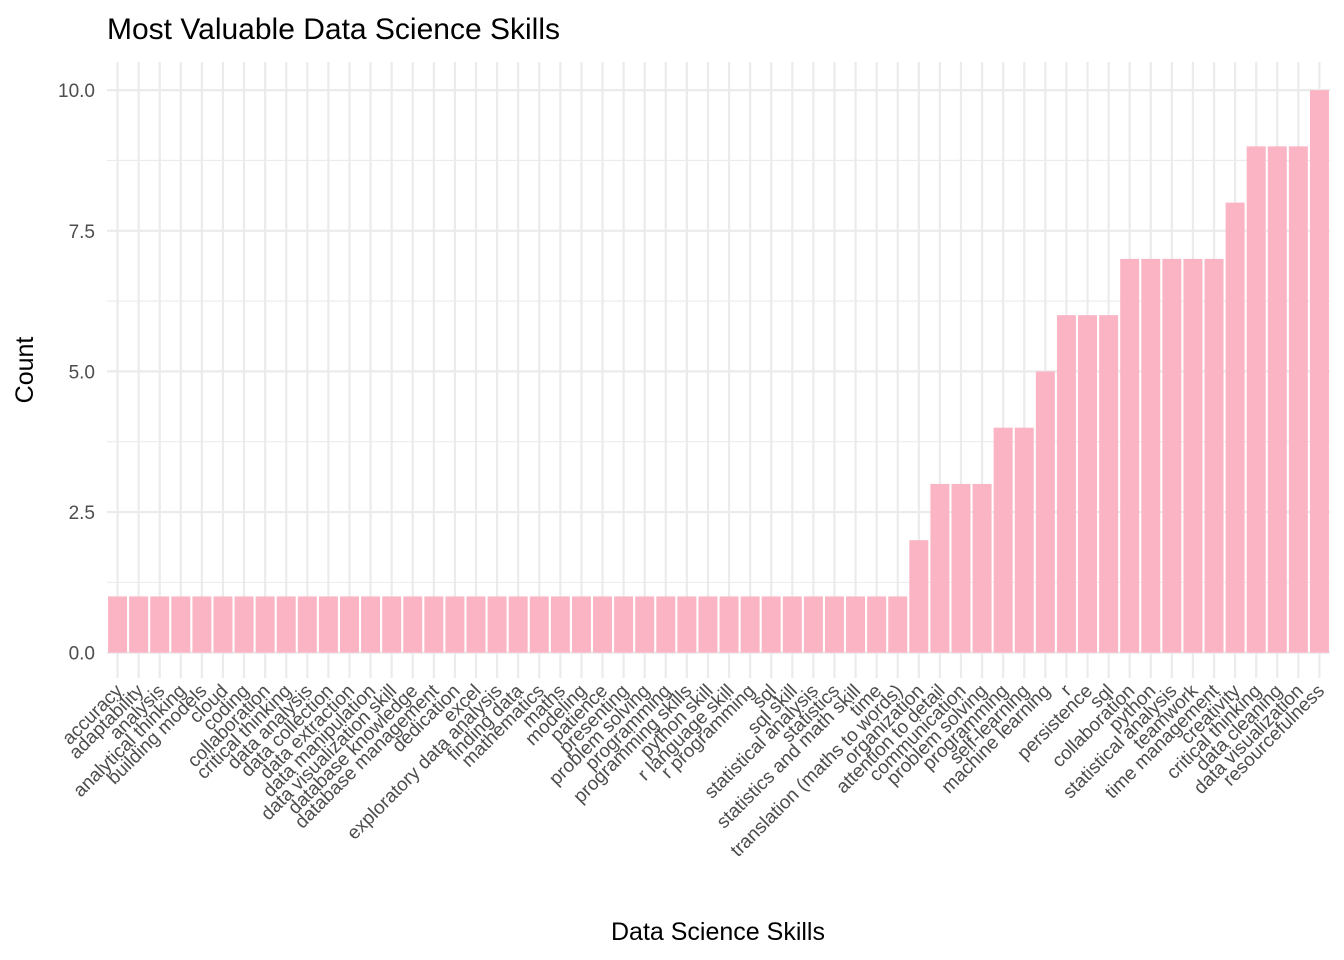 The width and height of the screenshot is (1344, 960). Describe the element at coordinates (82, 654) in the screenshot. I see `y-tick-label: 0.0` at that location.